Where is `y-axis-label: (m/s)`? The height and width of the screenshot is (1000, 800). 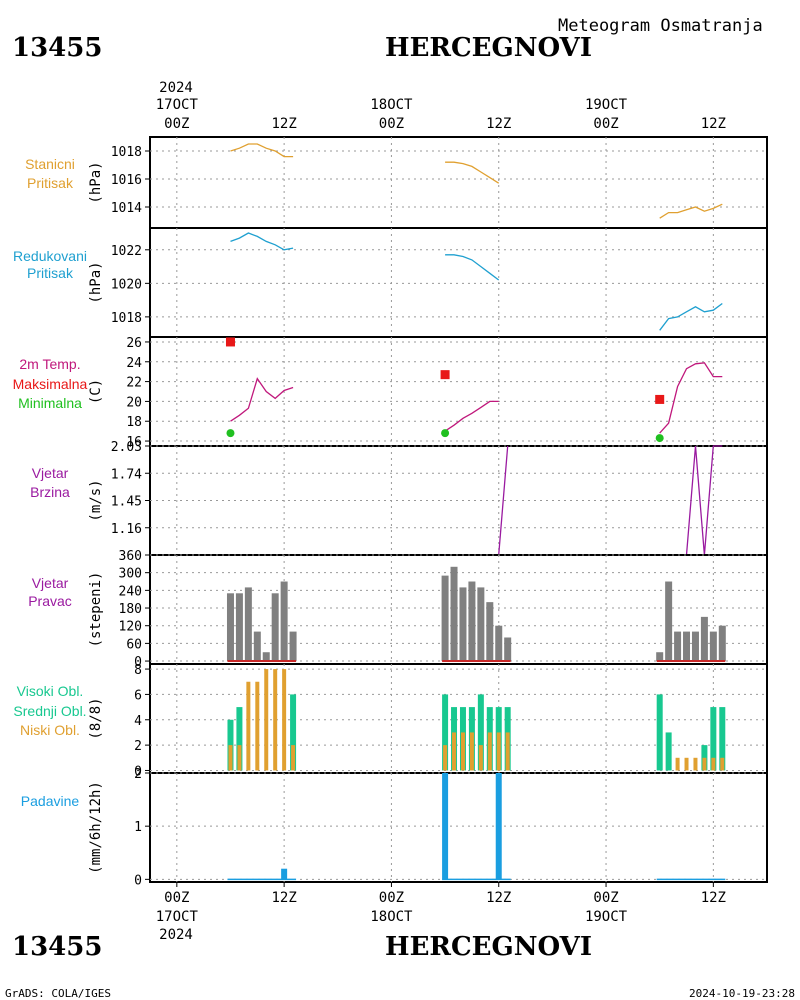
y-axis-label: (m/s) is located at coordinates (96, 500).